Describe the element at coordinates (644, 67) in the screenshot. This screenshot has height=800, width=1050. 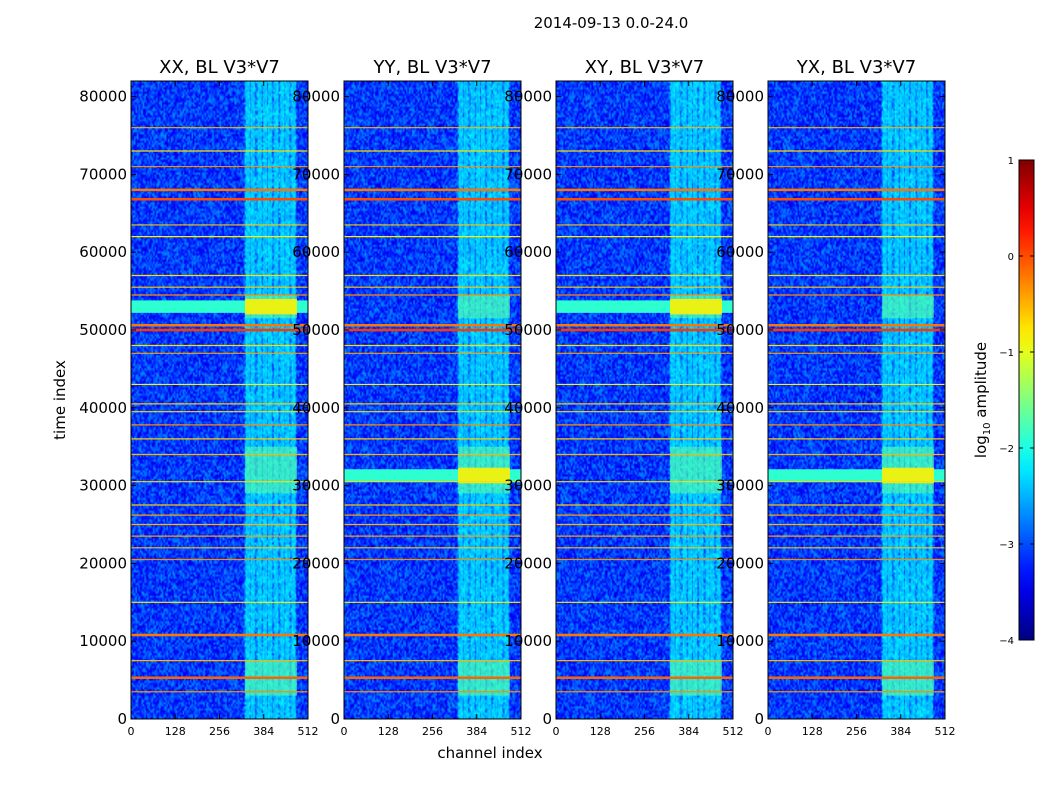
I see `panel-title: XY, BL V3*V7` at that location.